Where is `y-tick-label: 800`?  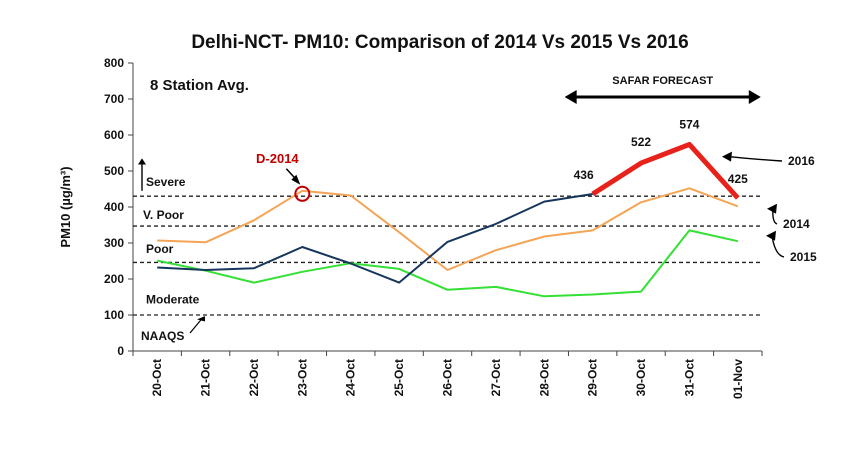 y-tick-label: 800 is located at coordinates (114, 63).